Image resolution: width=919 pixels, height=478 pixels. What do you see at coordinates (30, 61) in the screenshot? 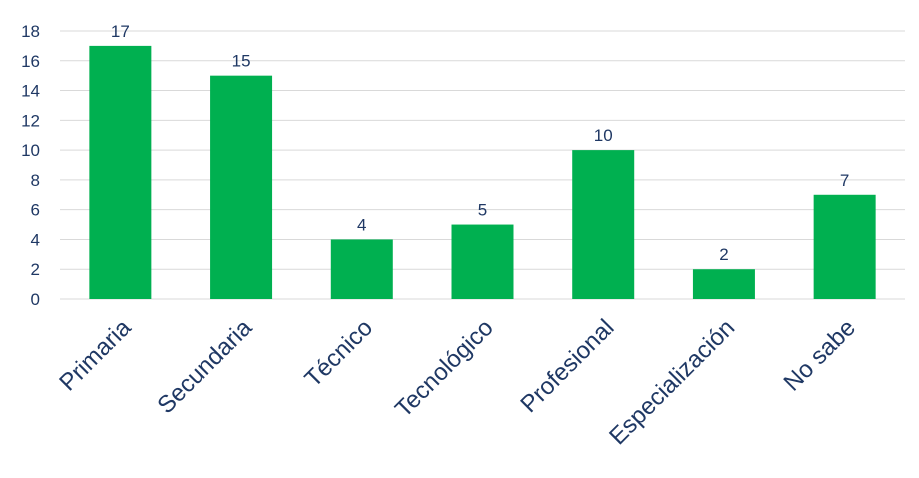
I see `y-tick-label: 16` at bounding box center [30, 61].